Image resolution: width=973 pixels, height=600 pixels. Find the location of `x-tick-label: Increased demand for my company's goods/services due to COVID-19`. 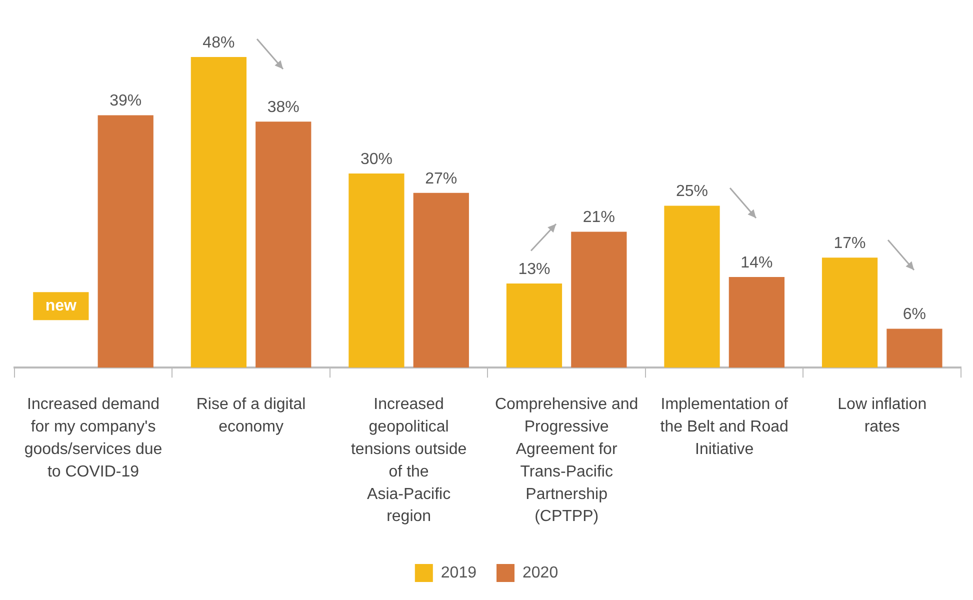

x-tick-label: Increased demand for my company's goods/services due to COVID-19 is located at coordinates (93, 438).